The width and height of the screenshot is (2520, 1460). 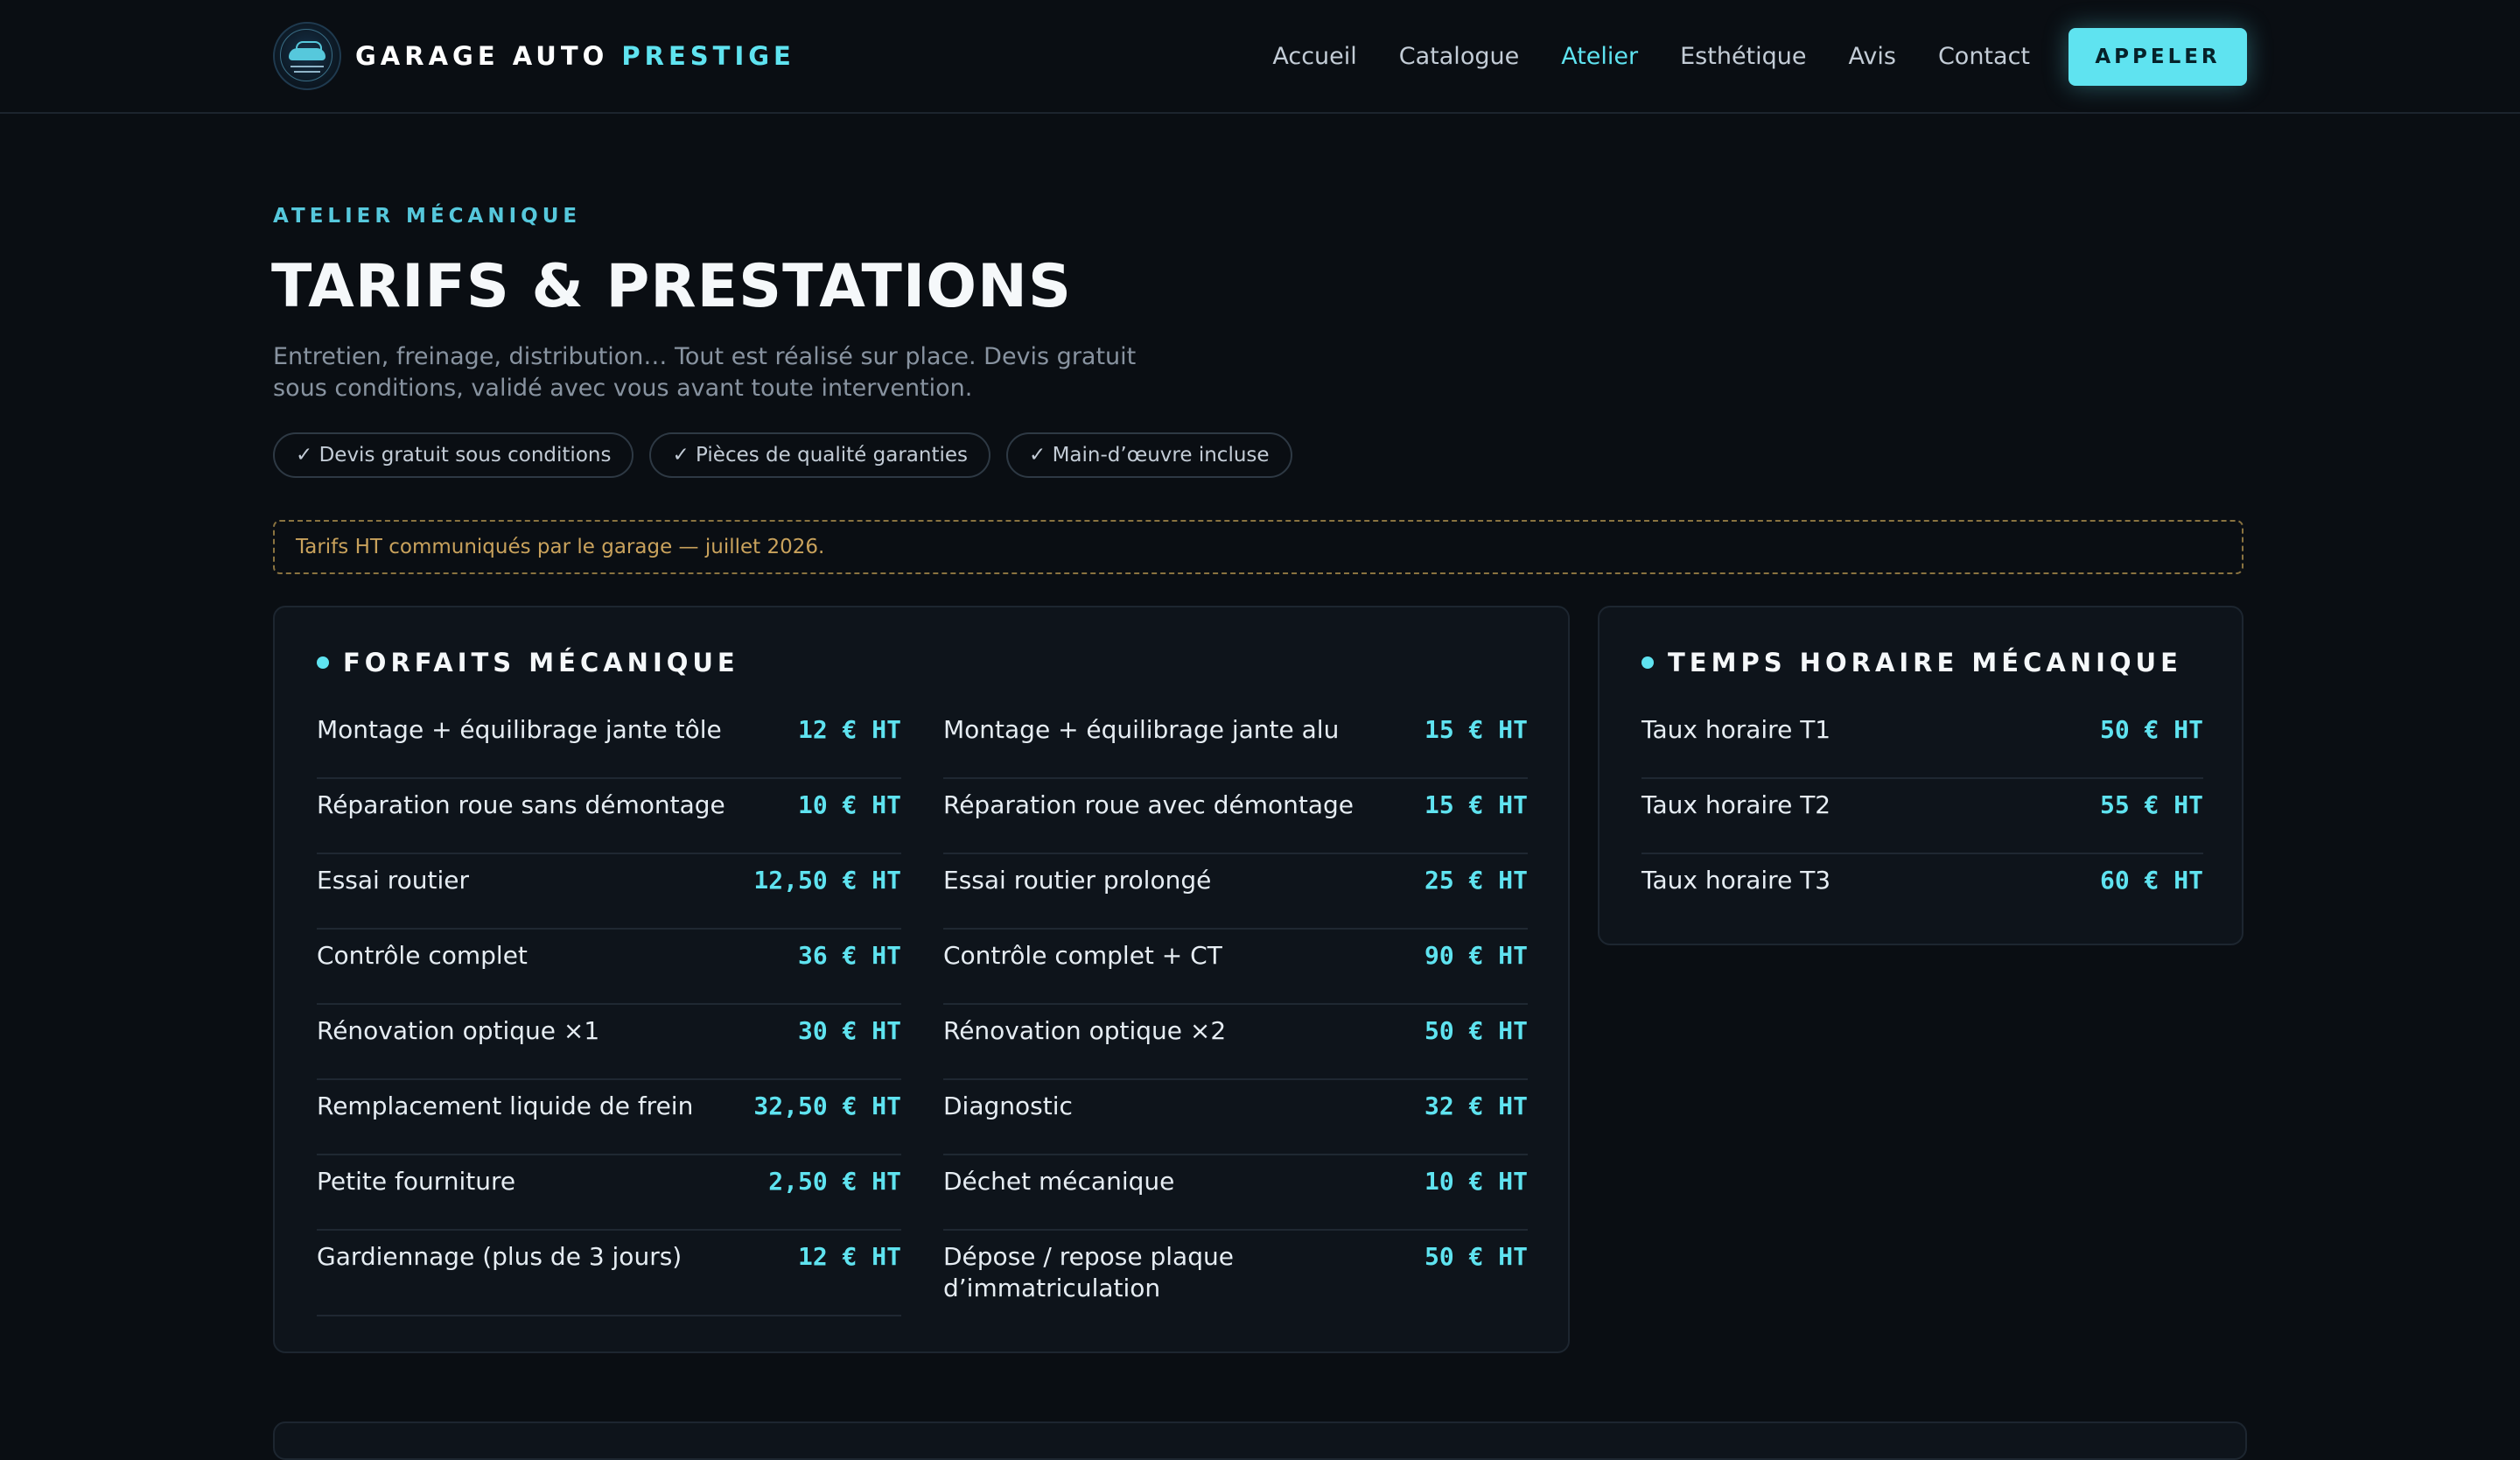 What do you see at coordinates (458, 1030) in the screenshot?
I see `item-label: Rénovation optique ×1` at bounding box center [458, 1030].